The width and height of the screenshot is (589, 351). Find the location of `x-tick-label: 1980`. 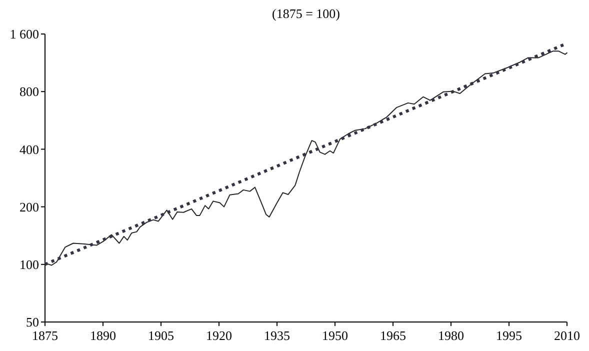

x-tick-label: 1980 is located at coordinates (451, 335).